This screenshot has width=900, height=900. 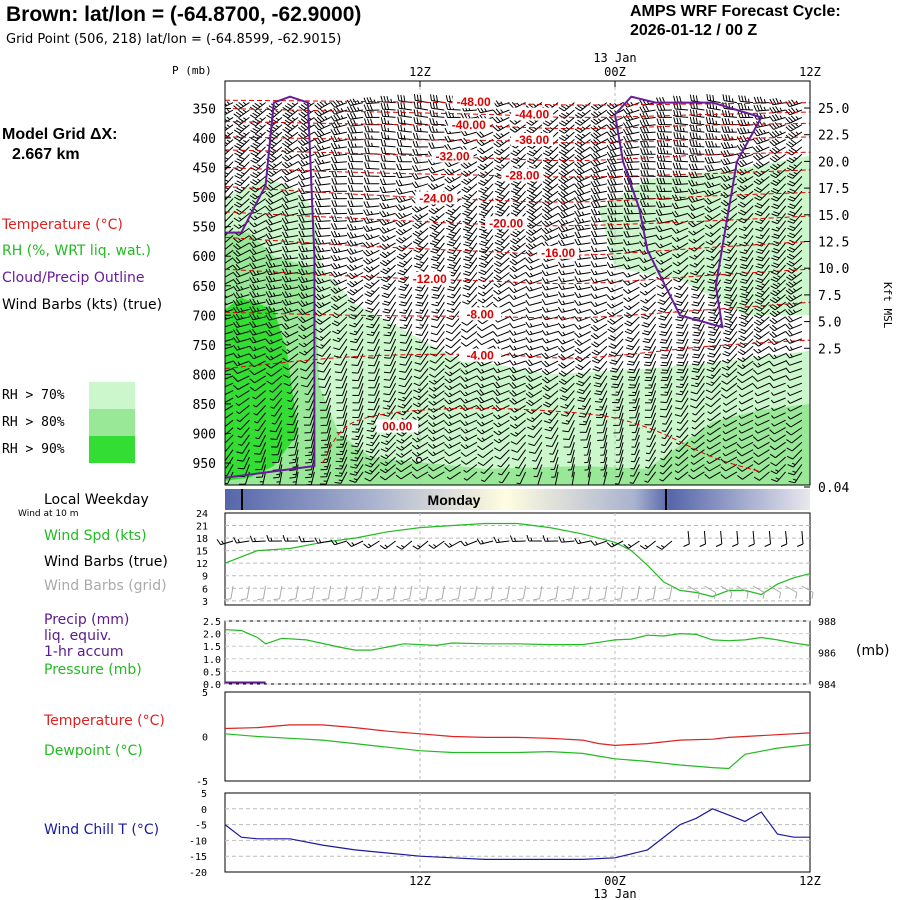 What do you see at coordinates (205, 738) in the screenshot?
I see `temp-tick-label: 0` at bounding box center [205, 738].